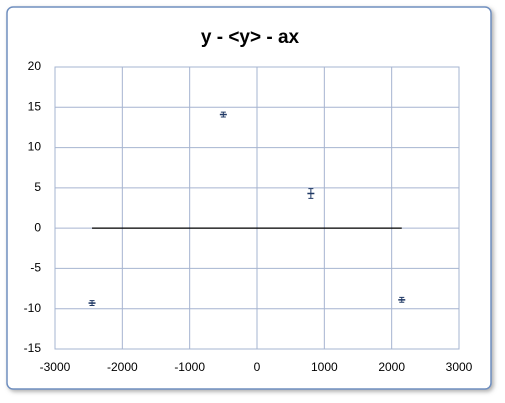 The width and height of the screenshot is (505, 403). Describe the element at coordinates (459, 367) in the screenshot. I see `x-tick-label: 3000` at that location.